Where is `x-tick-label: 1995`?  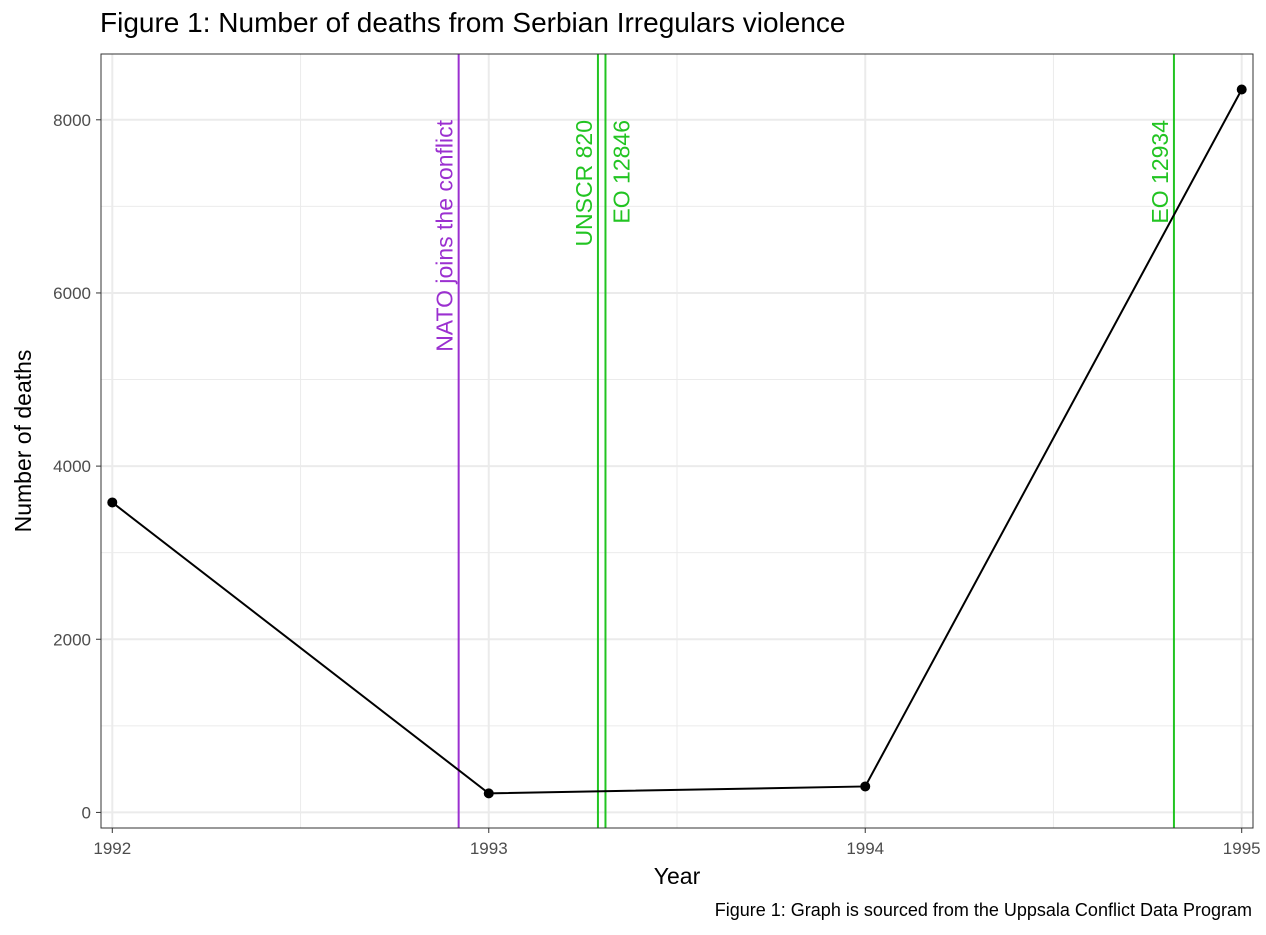
x-tick-label: 1995 is located at coordinates (1242, 848).